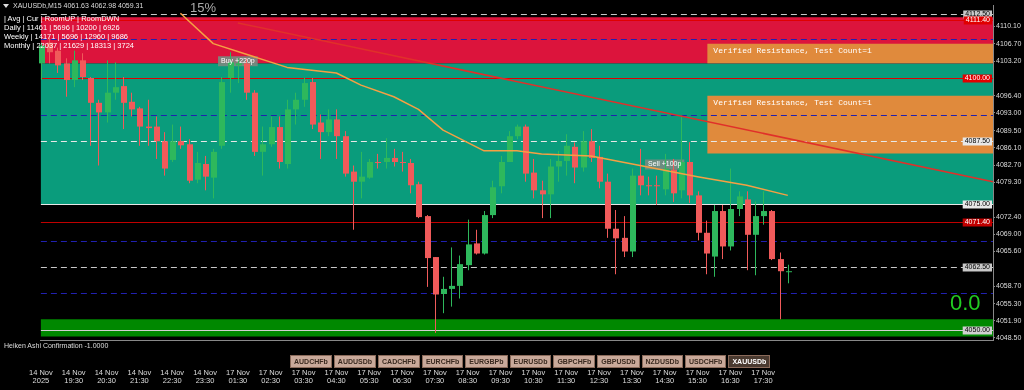  What do you see at coordinates (965, 302) in the screenshot?
I see `annotation: 0.0` at bounding box center [965, 302].